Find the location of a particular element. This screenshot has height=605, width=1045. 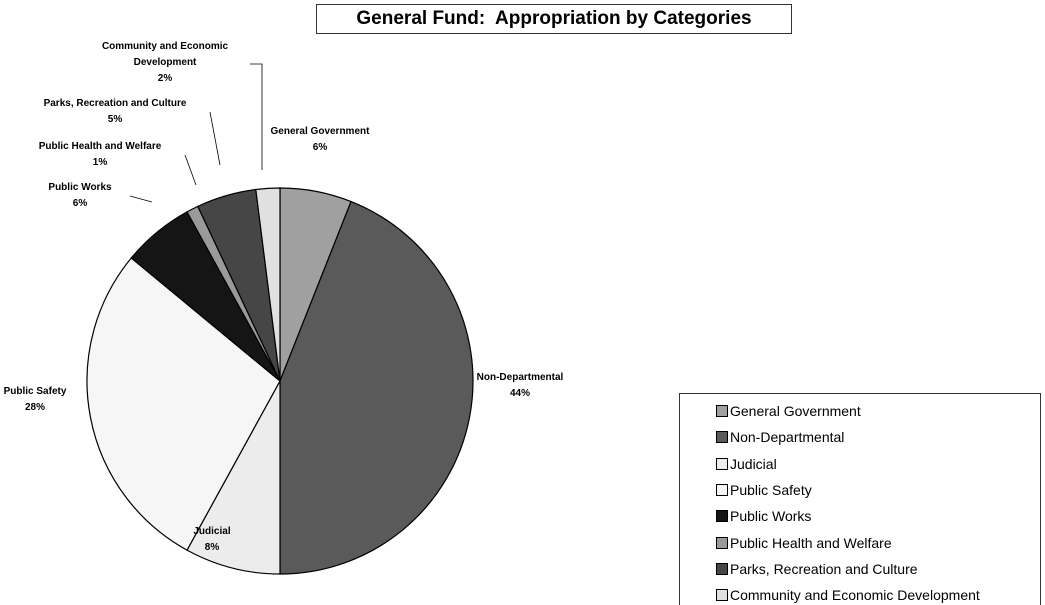

legend-label: Parks, Recreation and Culture is located at coordinates (824, 568).